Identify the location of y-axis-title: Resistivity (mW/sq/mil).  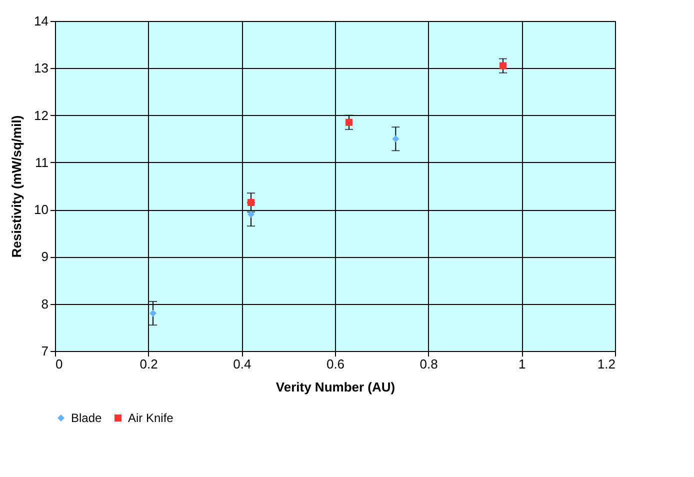
(16, 186).